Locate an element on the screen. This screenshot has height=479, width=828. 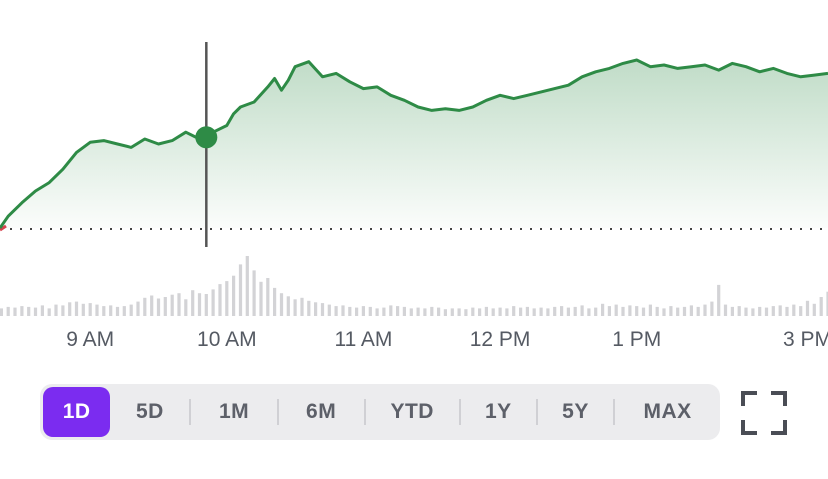
range-button-5y: 5Y is located at coordinates (575, 411).